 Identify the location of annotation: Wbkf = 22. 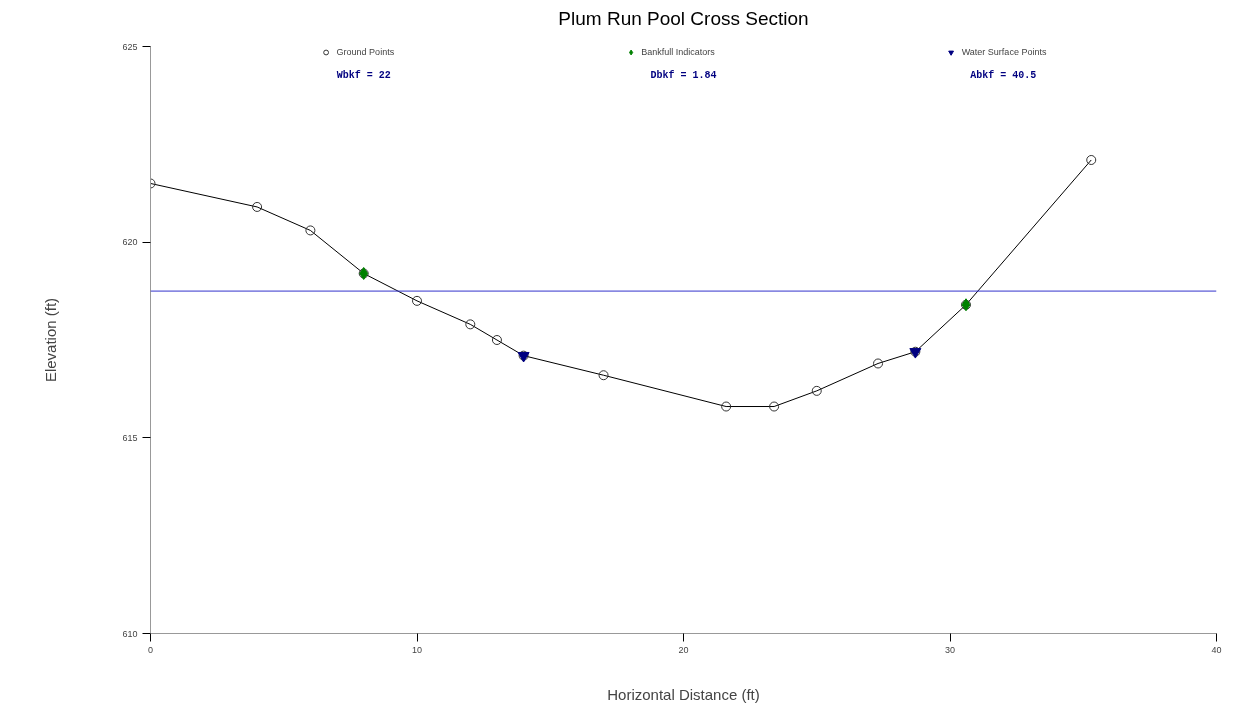
(363, 75).